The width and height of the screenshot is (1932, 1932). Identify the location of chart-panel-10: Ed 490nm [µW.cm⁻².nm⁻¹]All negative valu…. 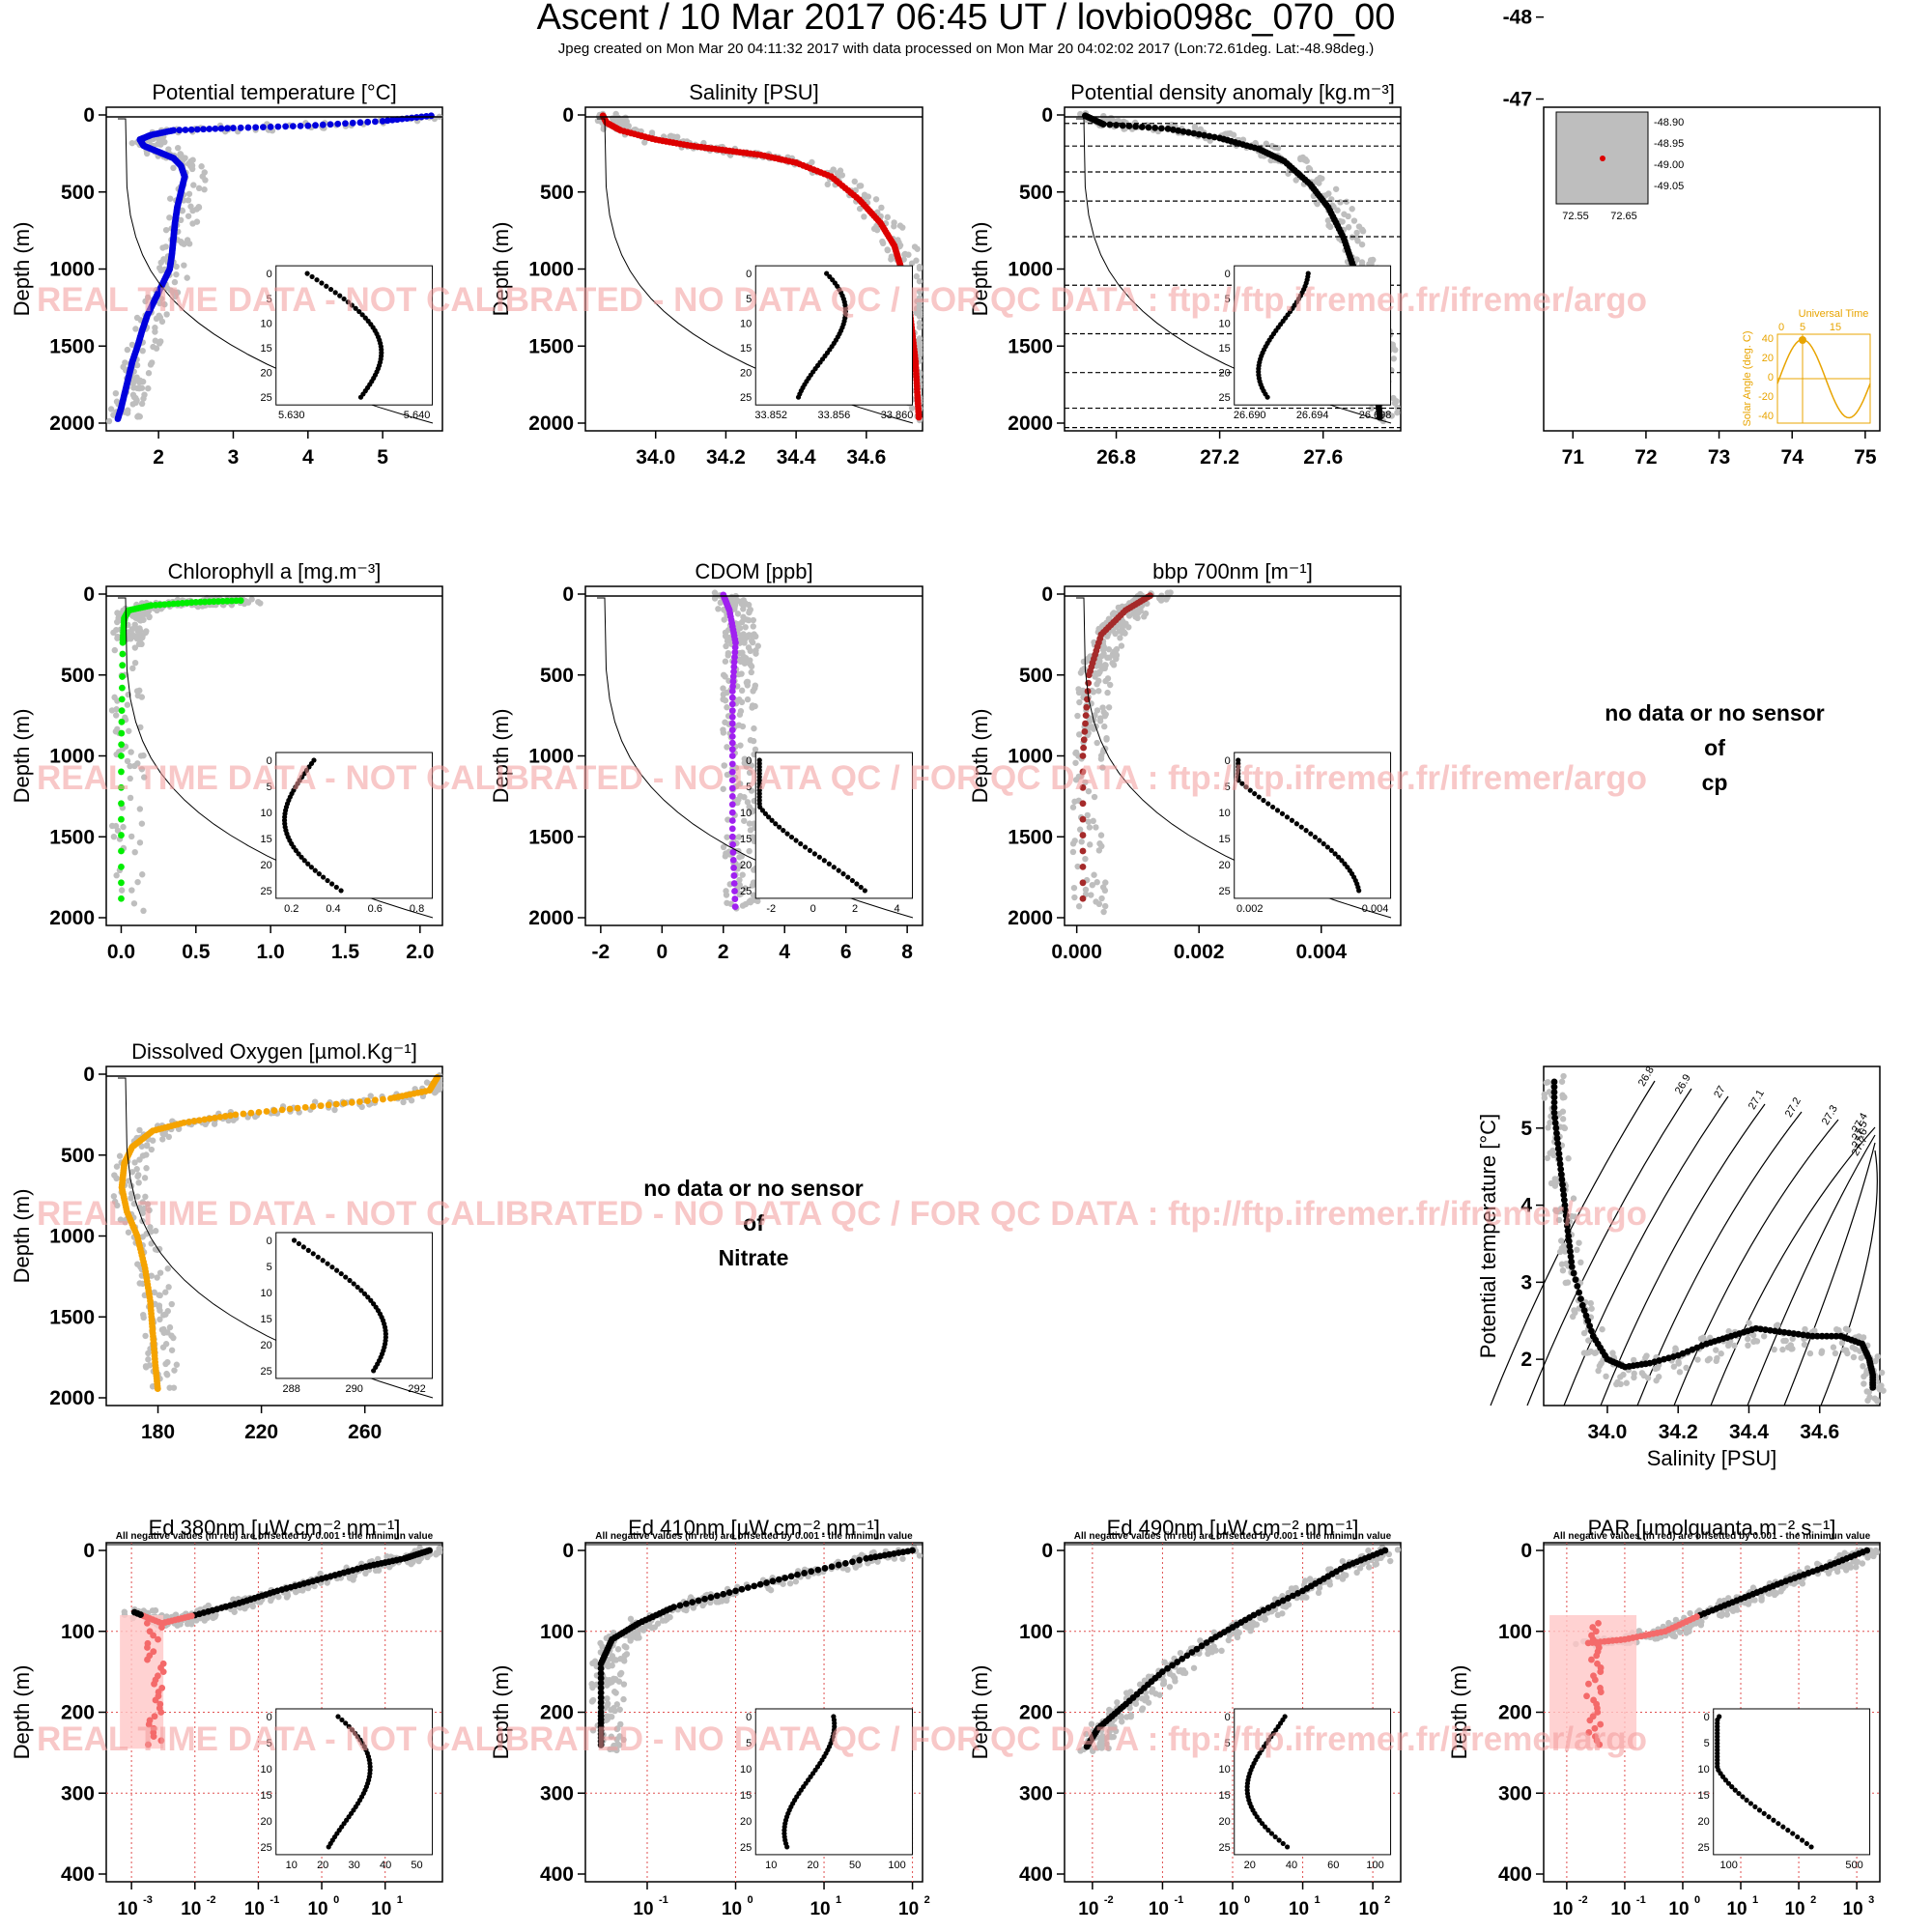
(1185, 1717).